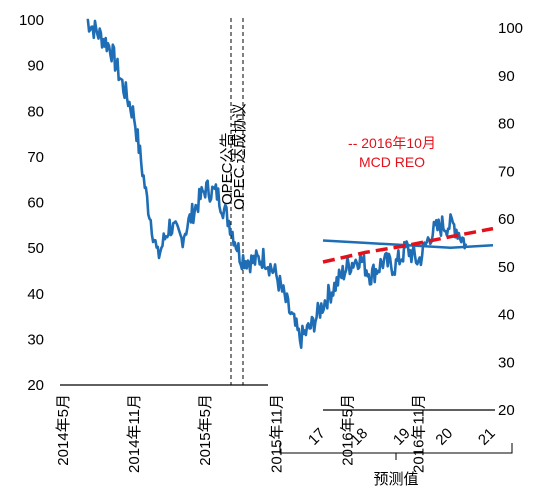 This screenshot has height=497, width=539. Describe the element at coordinates (347, 430) in the screenshot. I see `left-x-tick-label: 2016年5月` at that location.